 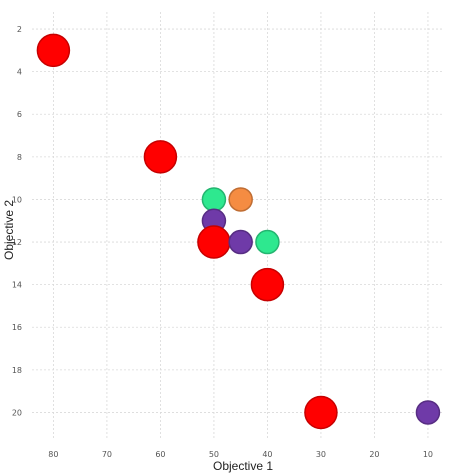 What do you see at coordinates (214, 454) in the screenshot?
I see `x-tick-label: 50` at bounding box center [214, 454].